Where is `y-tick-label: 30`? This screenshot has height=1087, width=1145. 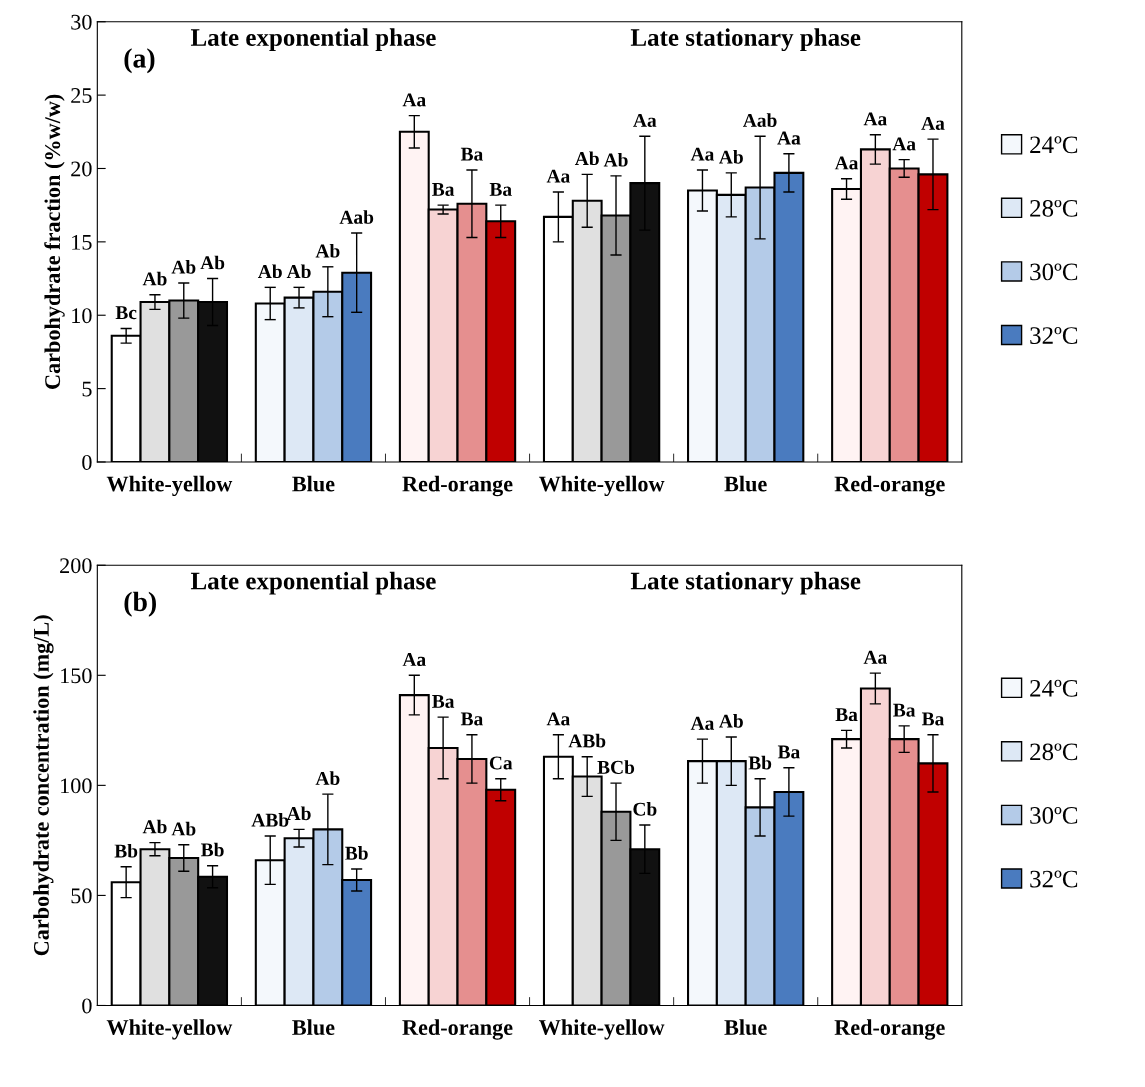
y-tick-label: 30 is located at coordinates (81, 22).